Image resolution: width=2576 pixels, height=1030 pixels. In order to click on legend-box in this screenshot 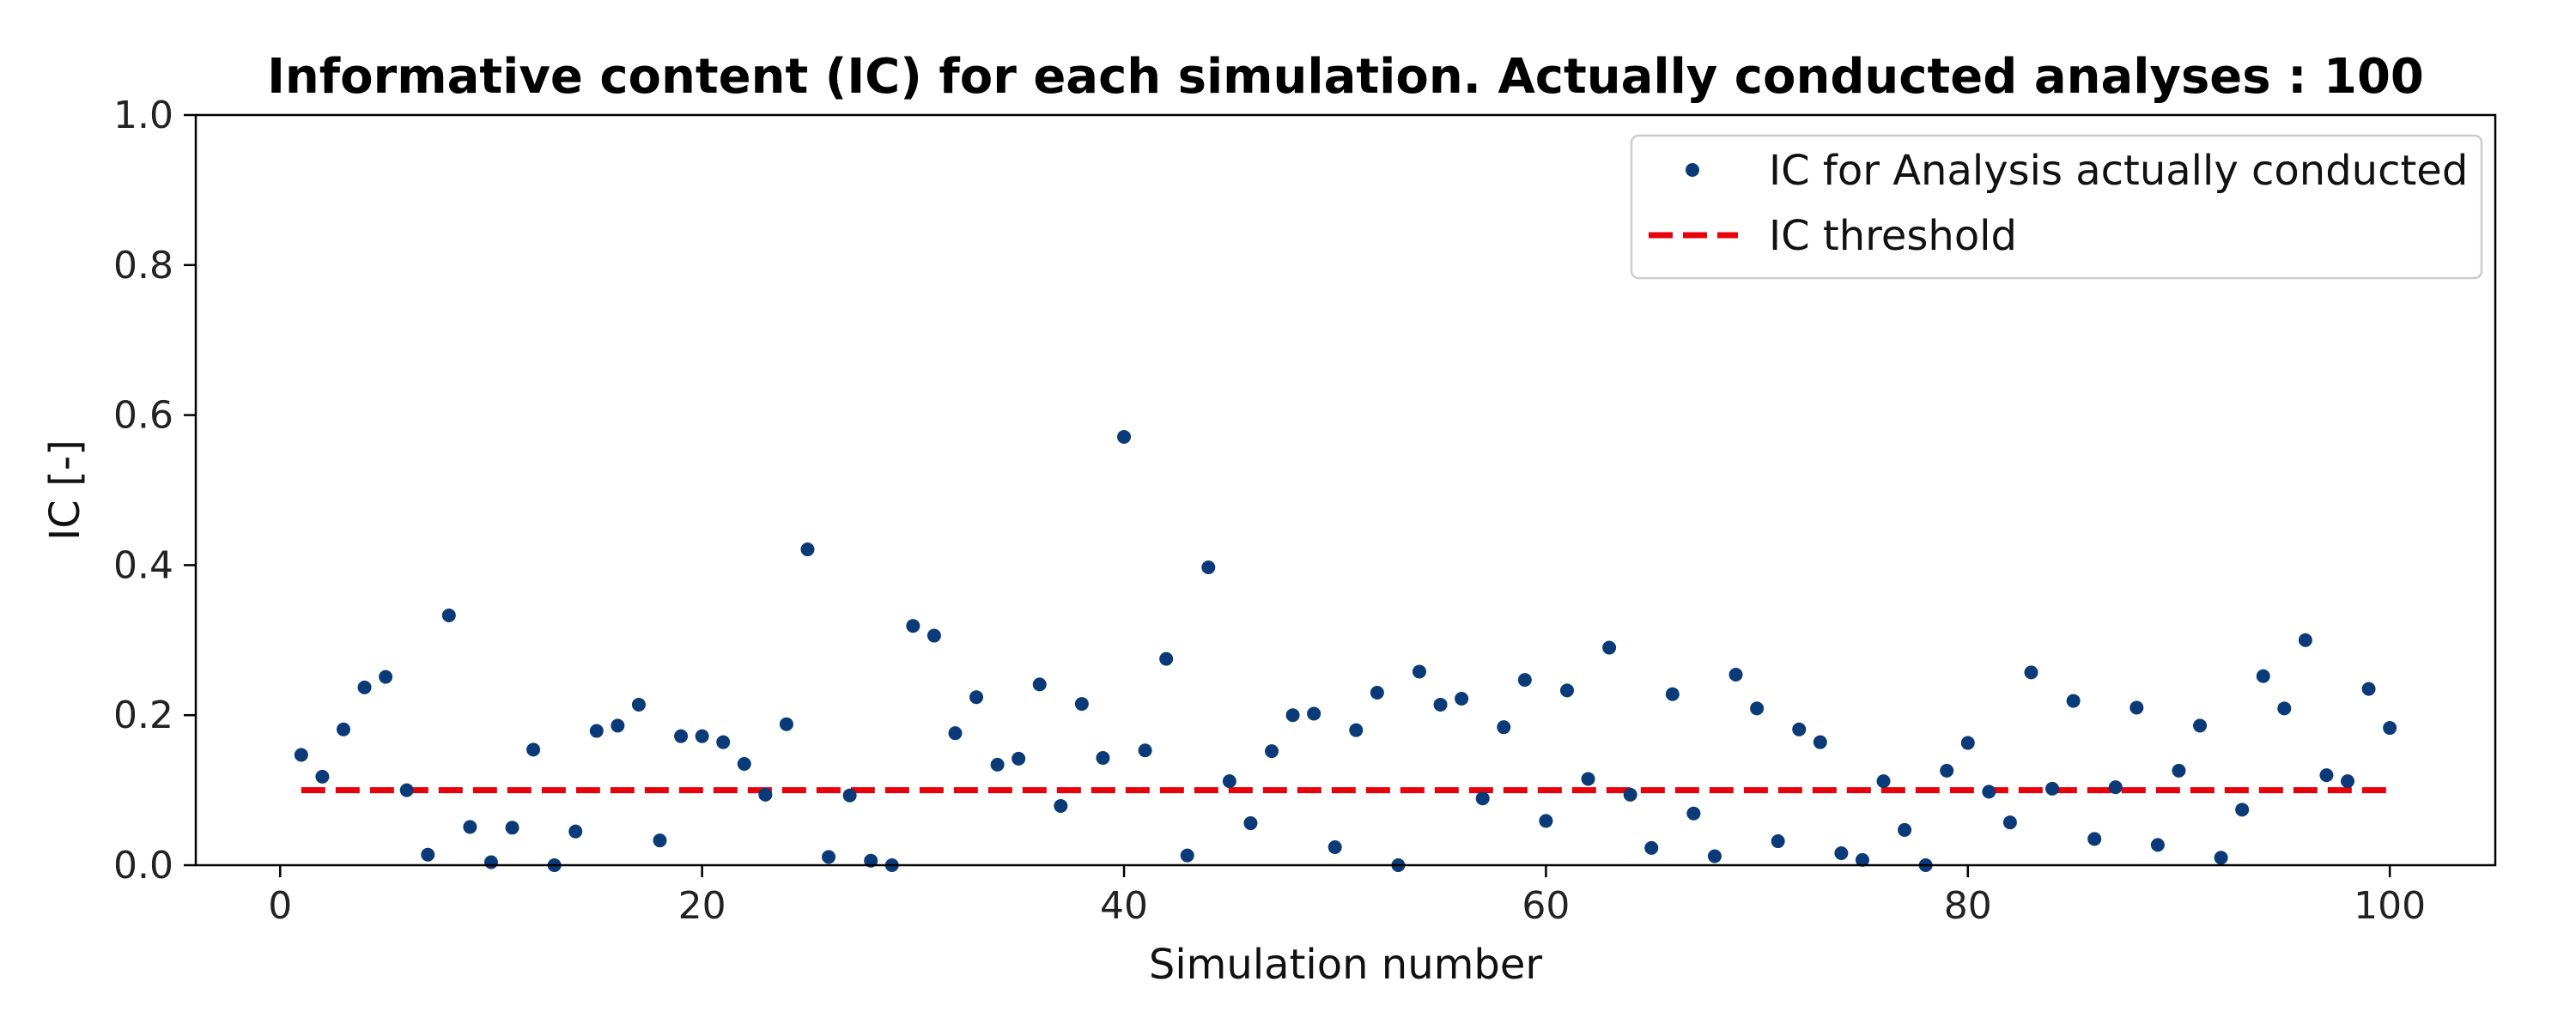, I will do `click(2056, 207)`.